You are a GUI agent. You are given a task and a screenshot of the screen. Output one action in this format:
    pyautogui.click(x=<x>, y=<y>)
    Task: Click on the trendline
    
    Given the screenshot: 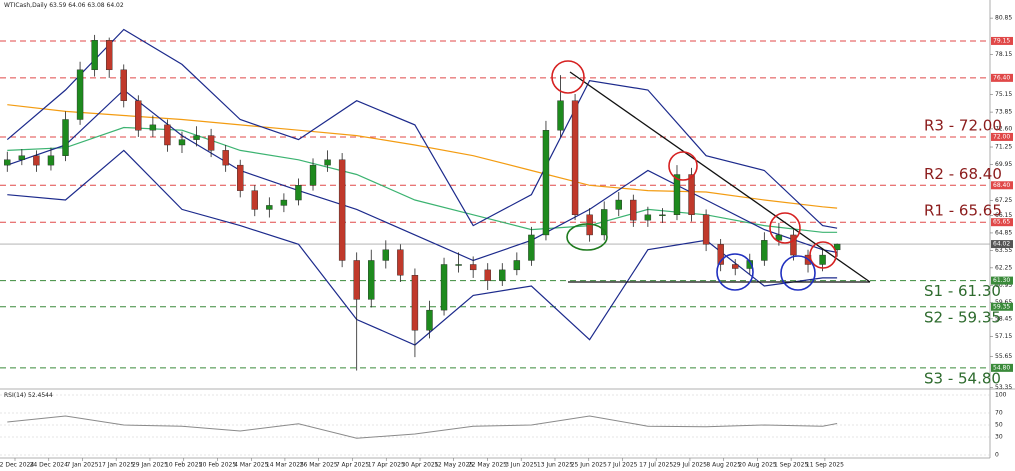 What is the action you would take?
    pyautogui.click(x=720, y=177)
    